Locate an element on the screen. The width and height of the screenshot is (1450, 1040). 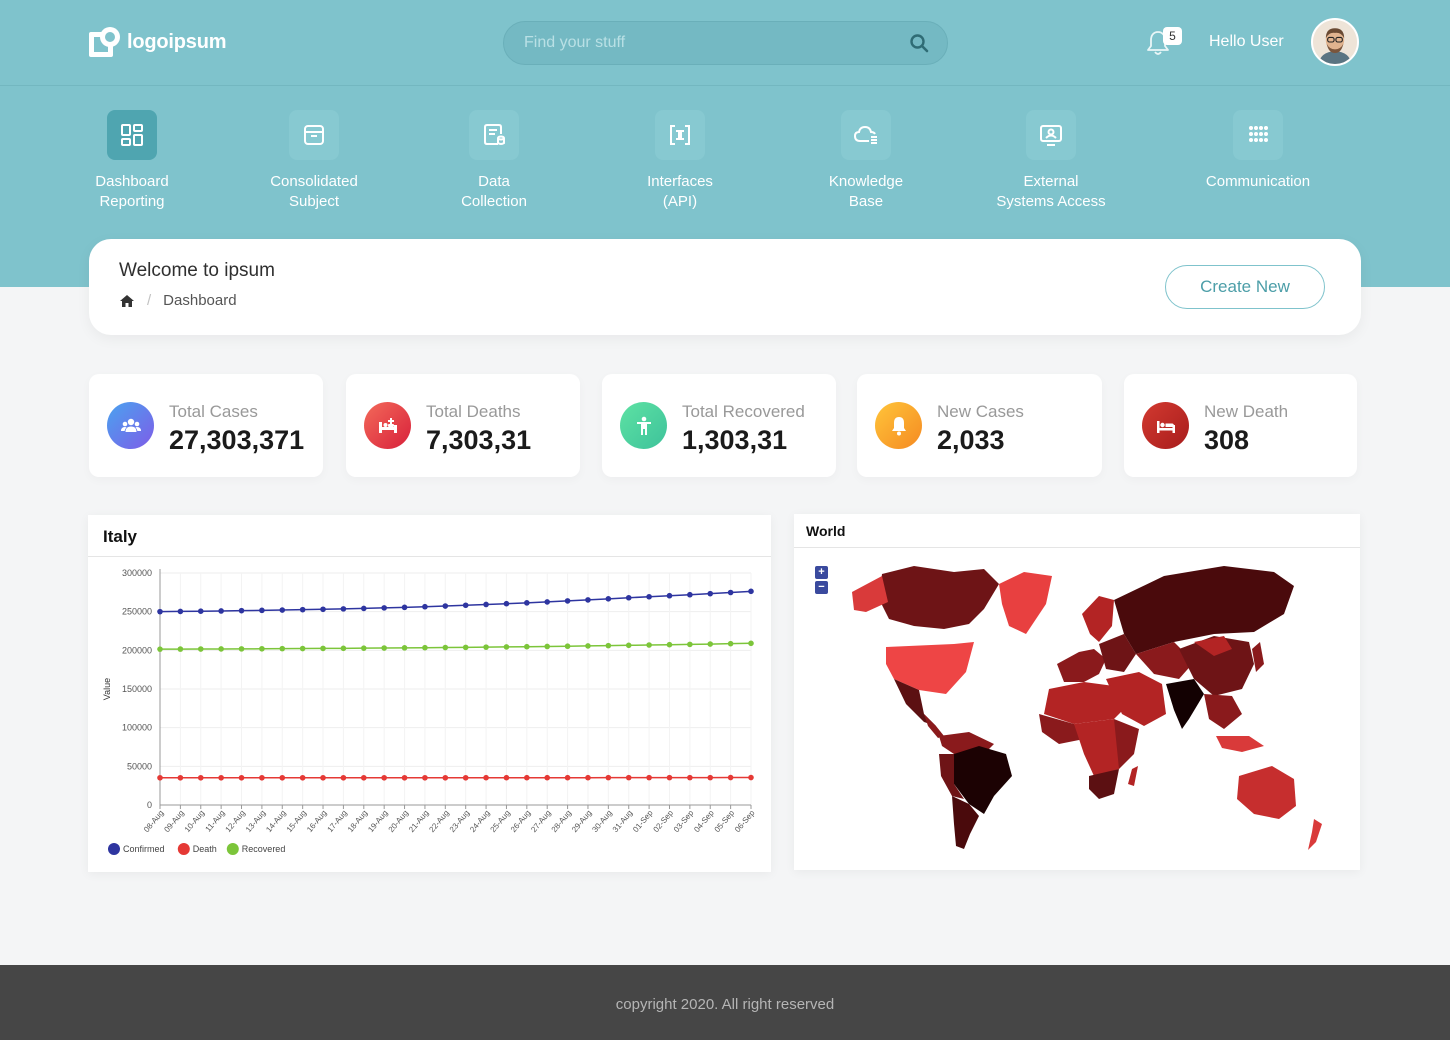
x-tick-label: 21-Aug is located at coordinates (418, 822).